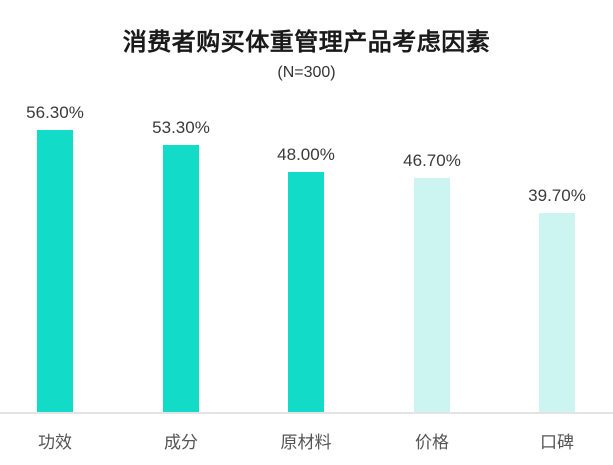  Describe the element at coordinates (306, 443) in the screenshot. I see `category-label: 原材料` at that location.